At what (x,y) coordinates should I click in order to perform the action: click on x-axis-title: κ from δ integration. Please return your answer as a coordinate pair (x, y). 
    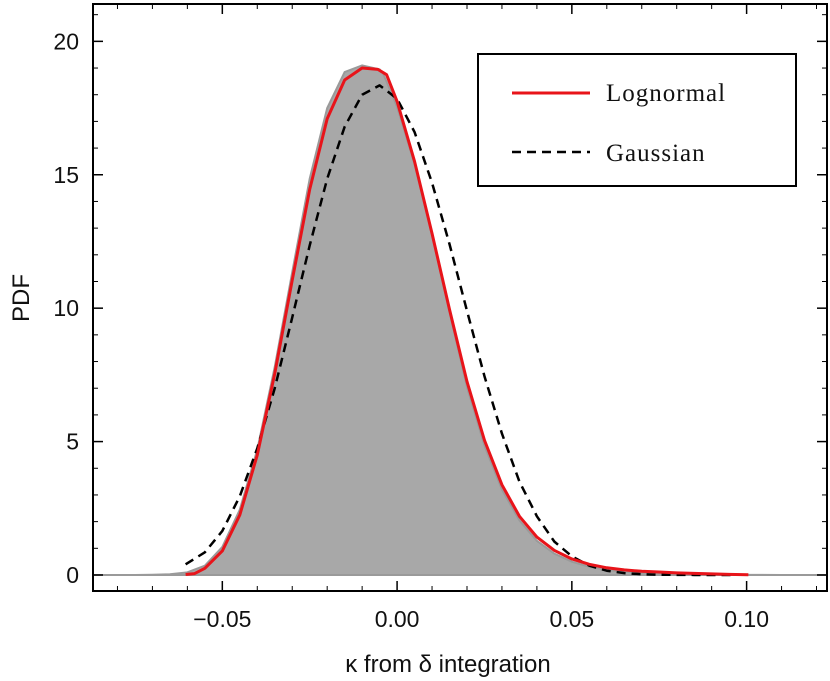
    Looking at the image, I should click on (447, 664).